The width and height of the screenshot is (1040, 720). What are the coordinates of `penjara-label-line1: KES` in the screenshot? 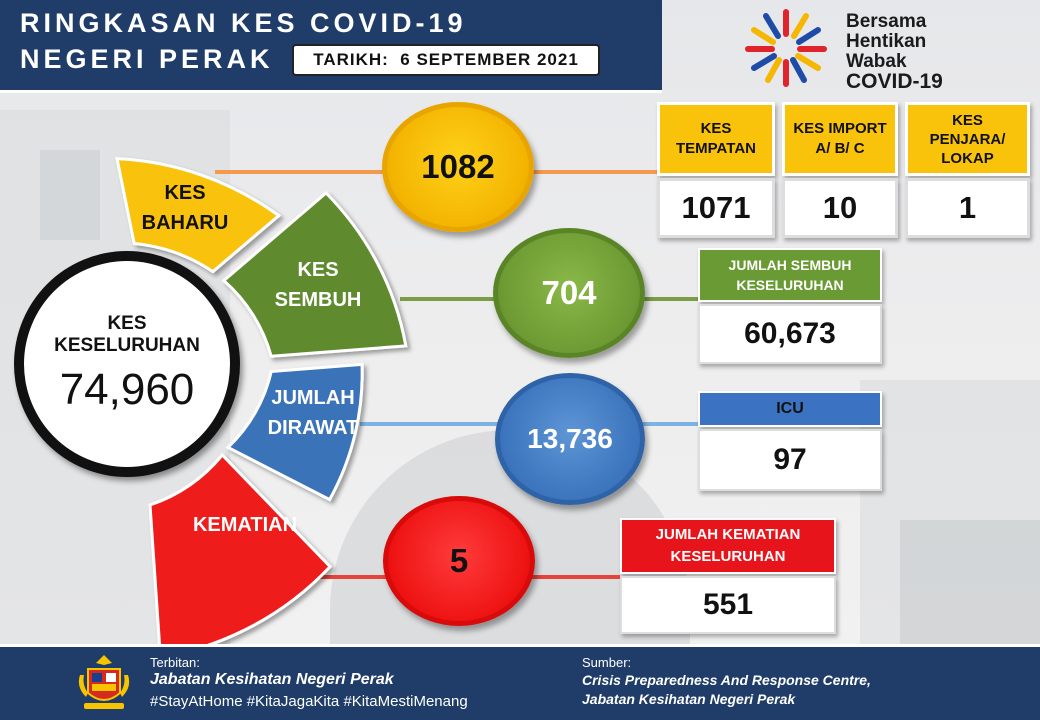 It's located at (967, 120).